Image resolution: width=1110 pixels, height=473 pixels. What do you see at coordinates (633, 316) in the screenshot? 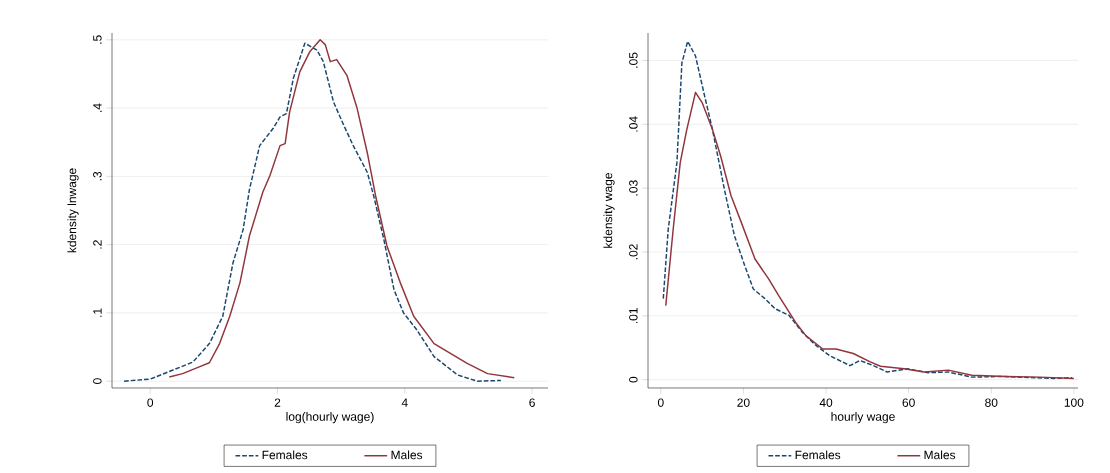
I see `y-tick-label: .01` at bounding box center [633, 316].